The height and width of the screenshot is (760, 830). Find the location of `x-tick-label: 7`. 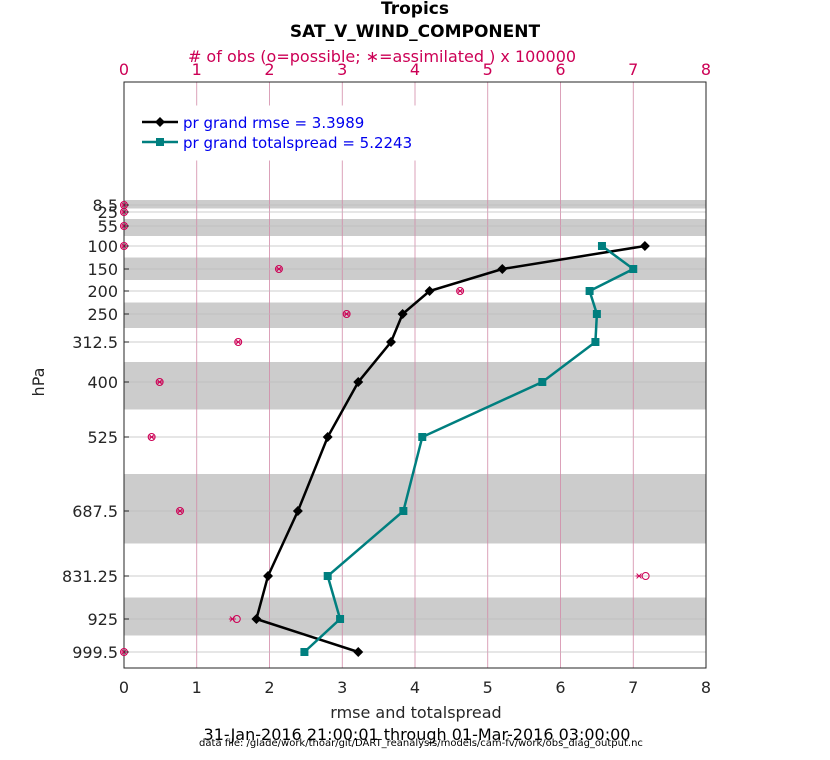

x-tick-label: 7 is located at coordinates (633, 687).